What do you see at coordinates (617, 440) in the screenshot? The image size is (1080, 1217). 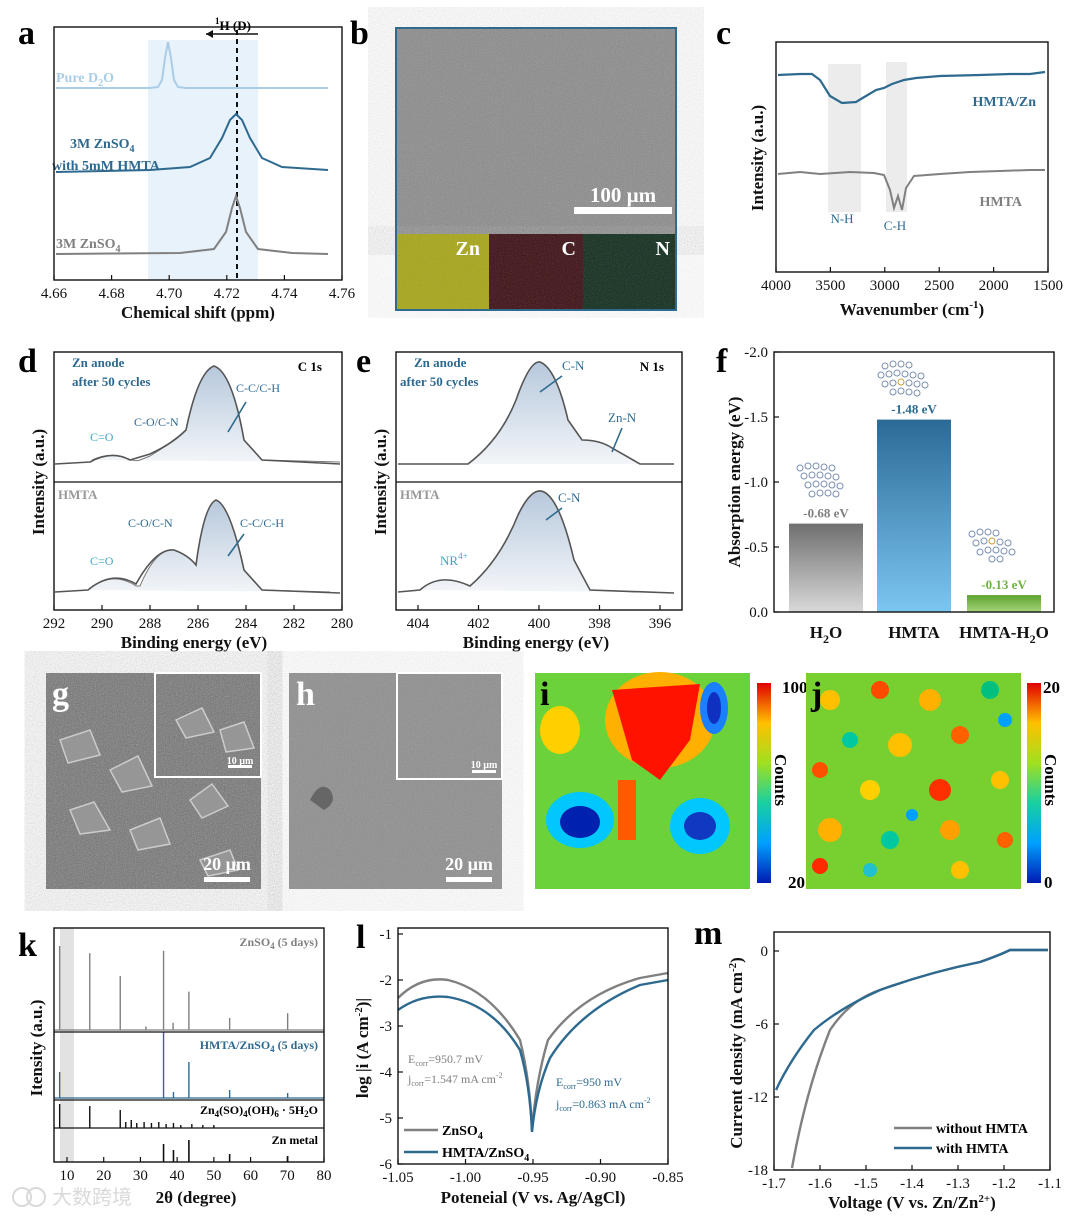 I see `arrow-icon` at bounding box center [617, 440].